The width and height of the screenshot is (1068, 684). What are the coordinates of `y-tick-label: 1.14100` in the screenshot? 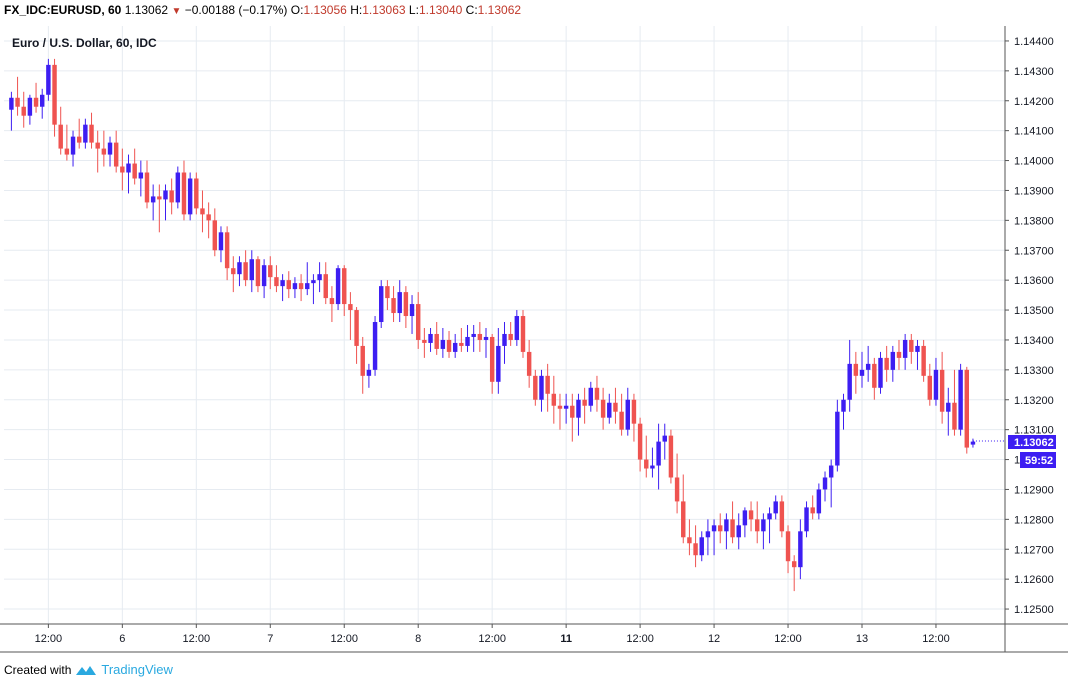 It's located at (1034, 132).